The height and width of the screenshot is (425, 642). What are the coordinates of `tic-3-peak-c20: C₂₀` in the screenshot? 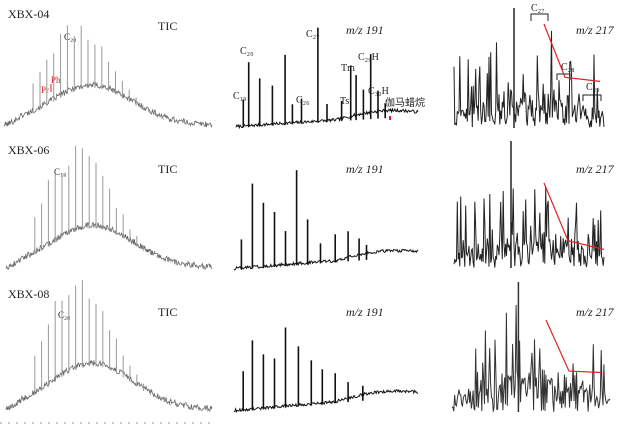 It's located at (64, 315).